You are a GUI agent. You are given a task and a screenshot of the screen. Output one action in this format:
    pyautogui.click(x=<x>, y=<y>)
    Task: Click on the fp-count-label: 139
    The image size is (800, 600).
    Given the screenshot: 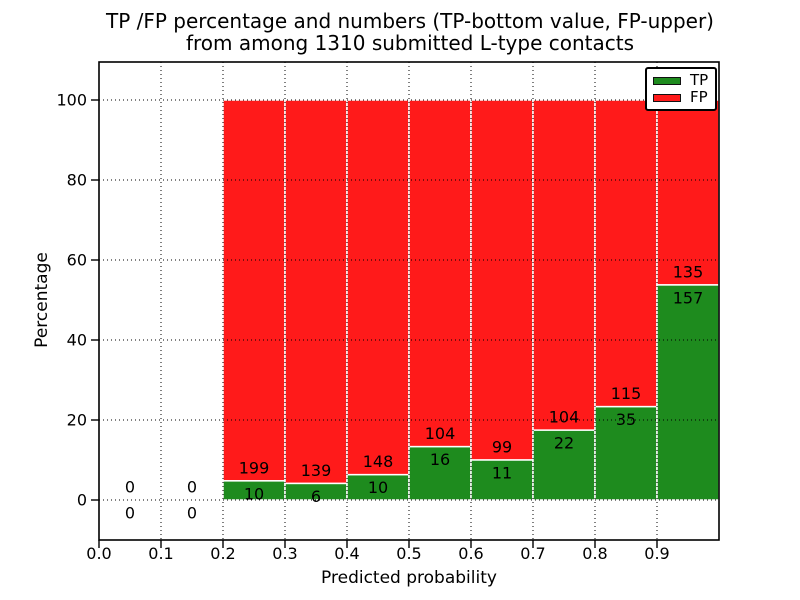 What is the action you would take?
    pyautogui.click(x=316, y=470)
    